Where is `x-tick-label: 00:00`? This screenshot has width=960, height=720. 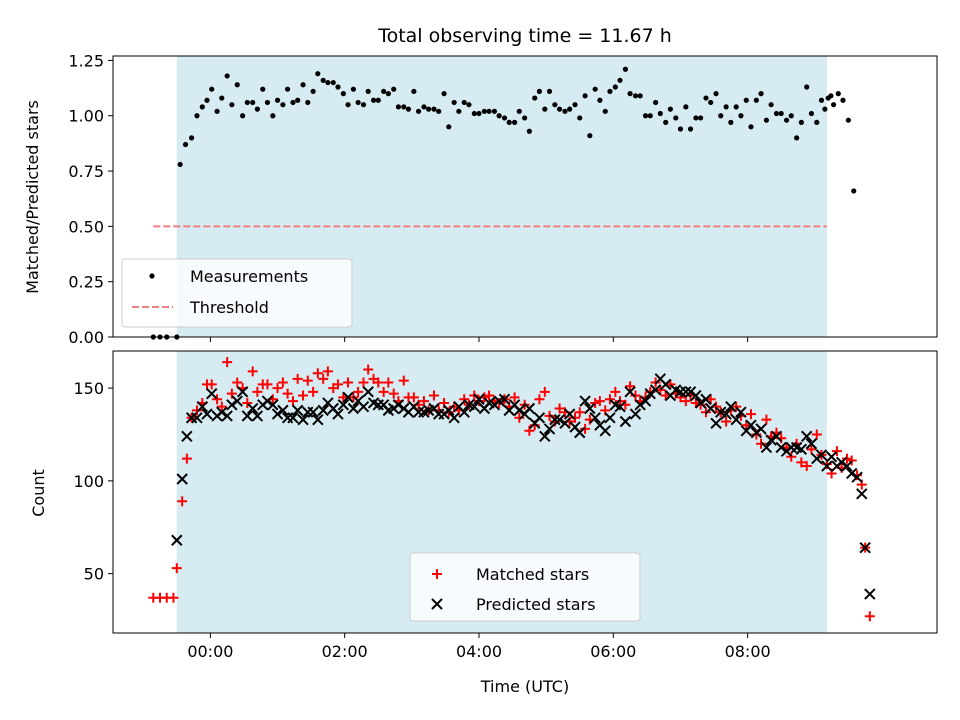
x-tick-label: 00:00 is located at coordinates (210, 651).